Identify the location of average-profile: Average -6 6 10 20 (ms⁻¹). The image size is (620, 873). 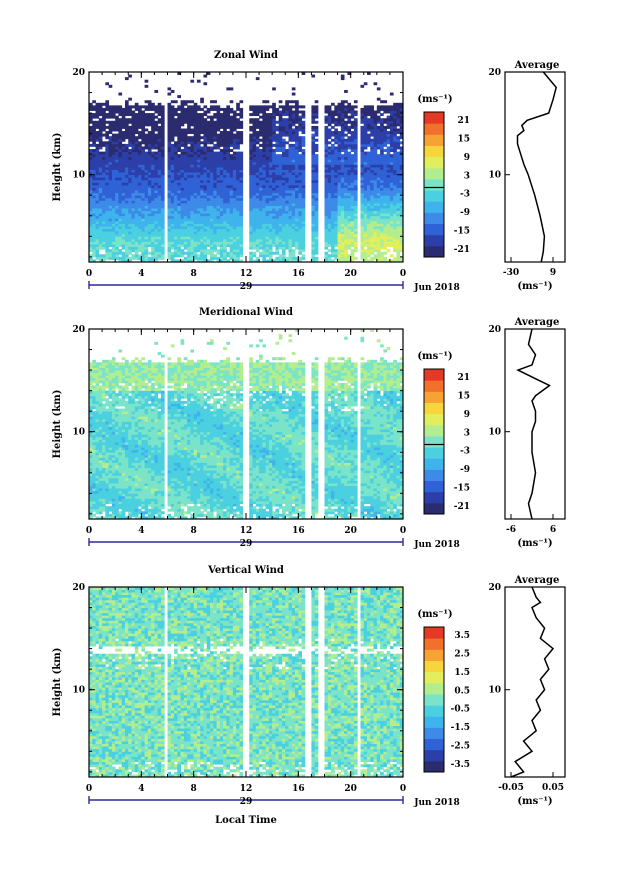
(527, 433).